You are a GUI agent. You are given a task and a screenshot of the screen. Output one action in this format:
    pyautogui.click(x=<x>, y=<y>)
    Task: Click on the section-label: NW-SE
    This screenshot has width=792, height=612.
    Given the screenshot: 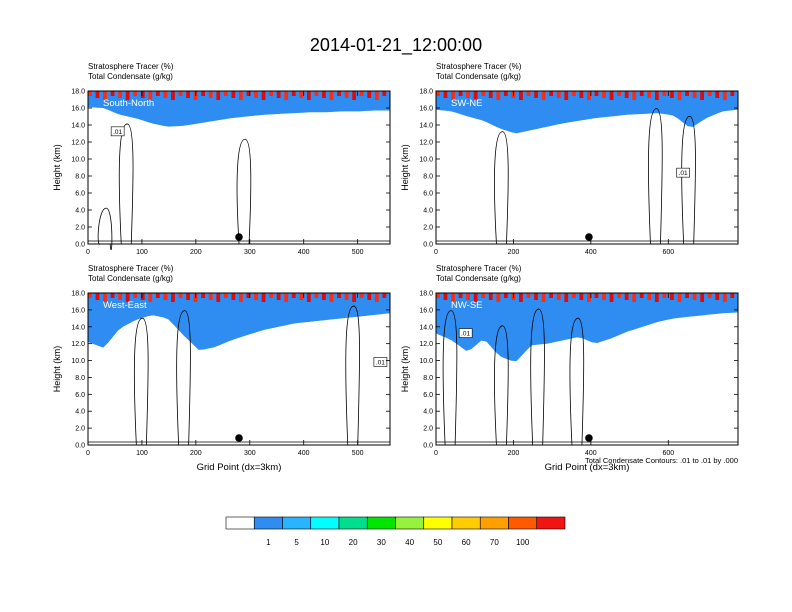 What is the action you would take?
    pyautogui.click(x=467, y=305)
    